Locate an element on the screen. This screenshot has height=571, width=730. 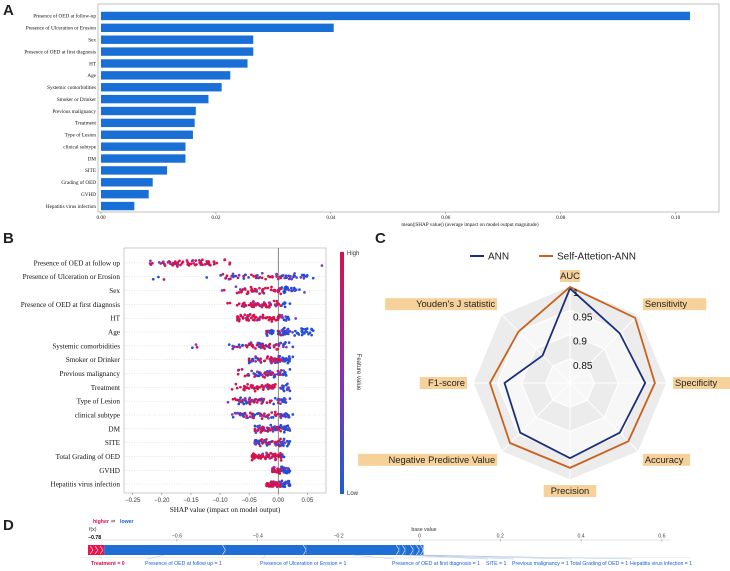
panel-letter-c: C is located at coordinates (380, 238).